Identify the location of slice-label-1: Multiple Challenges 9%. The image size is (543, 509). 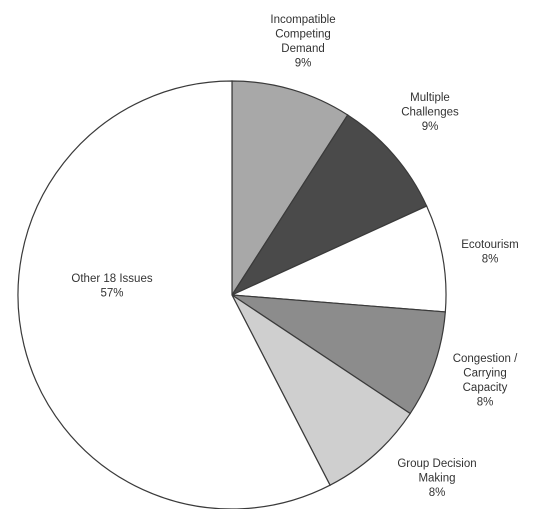
(430, 112).